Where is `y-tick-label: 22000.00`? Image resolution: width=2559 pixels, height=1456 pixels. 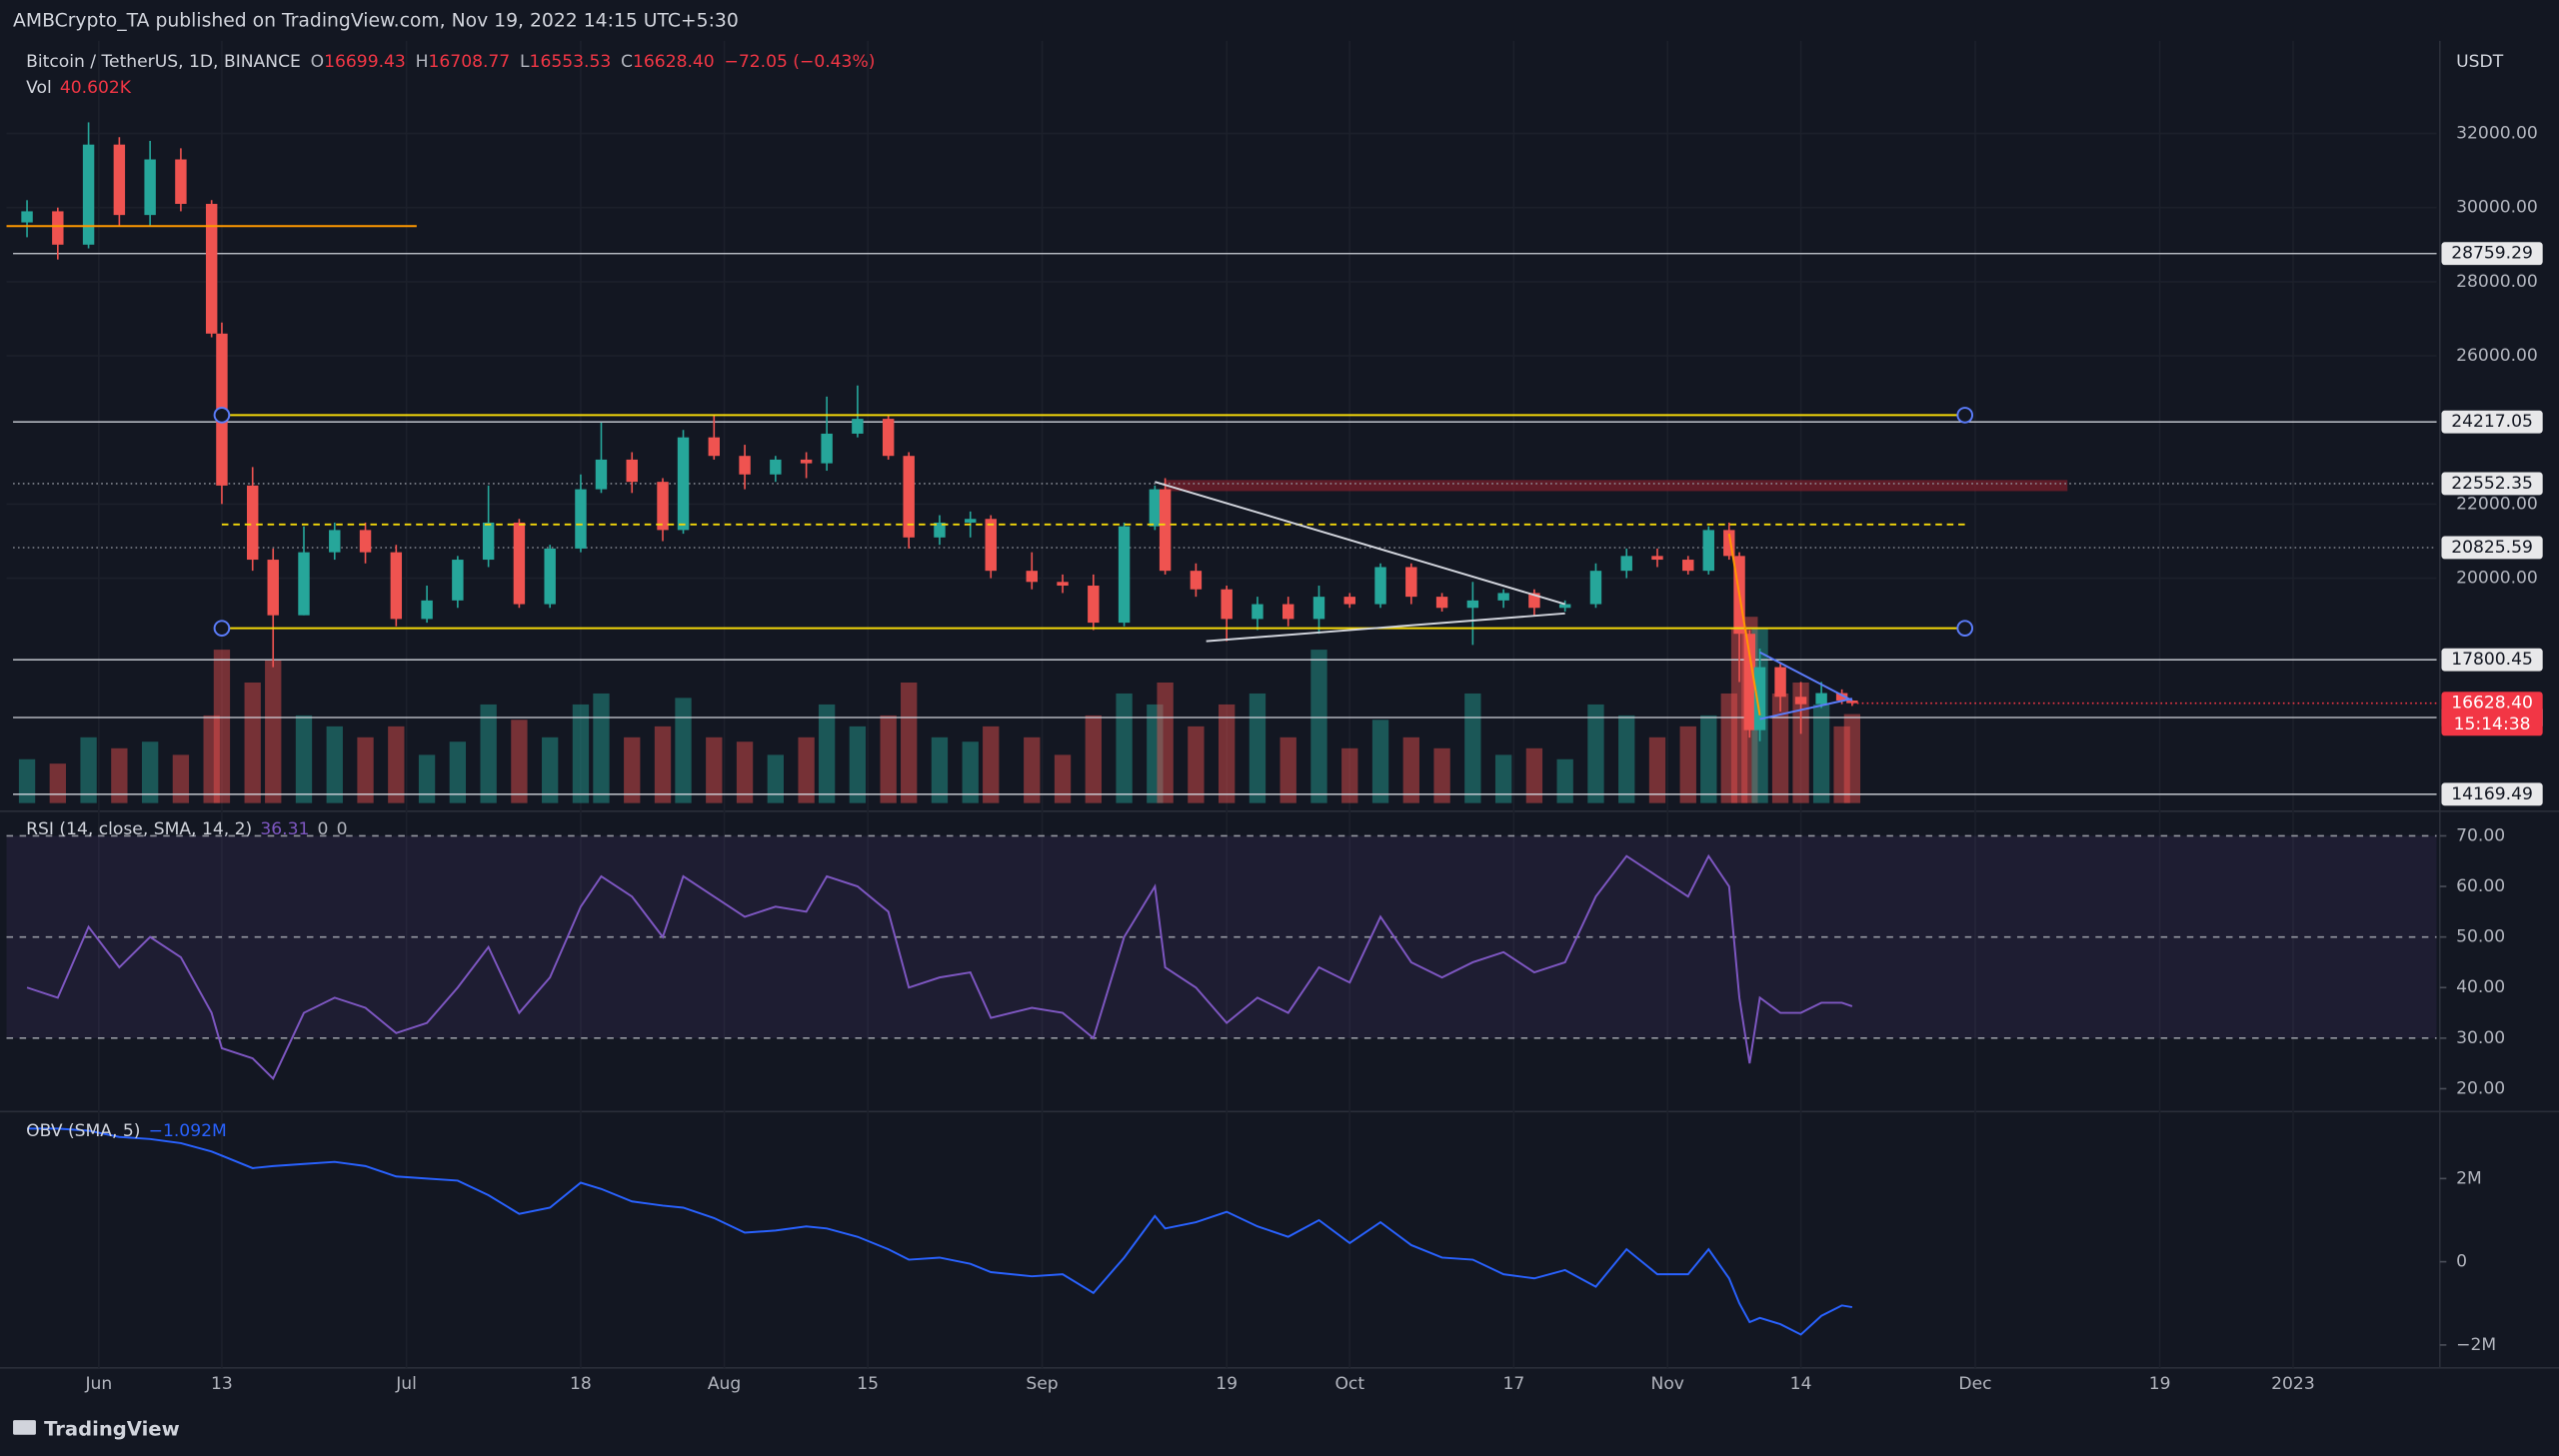
y-tick-label: 22000.00 is located at coordinates (2497, 504).